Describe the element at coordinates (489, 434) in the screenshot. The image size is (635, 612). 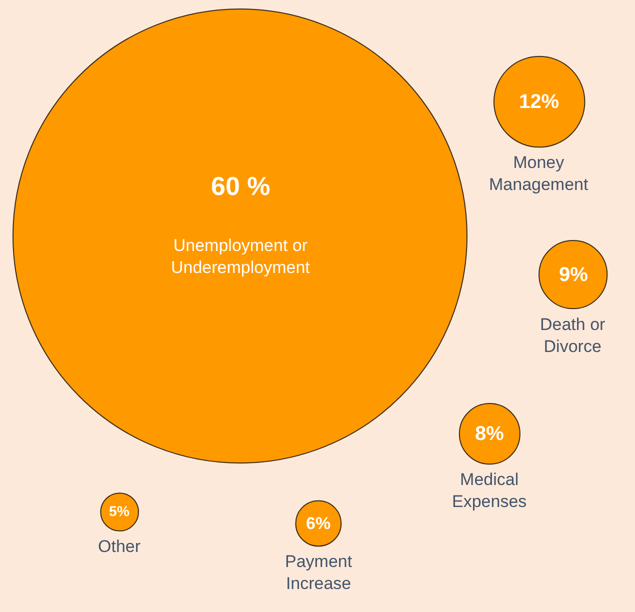
I see `data-label: 8%` at that location.